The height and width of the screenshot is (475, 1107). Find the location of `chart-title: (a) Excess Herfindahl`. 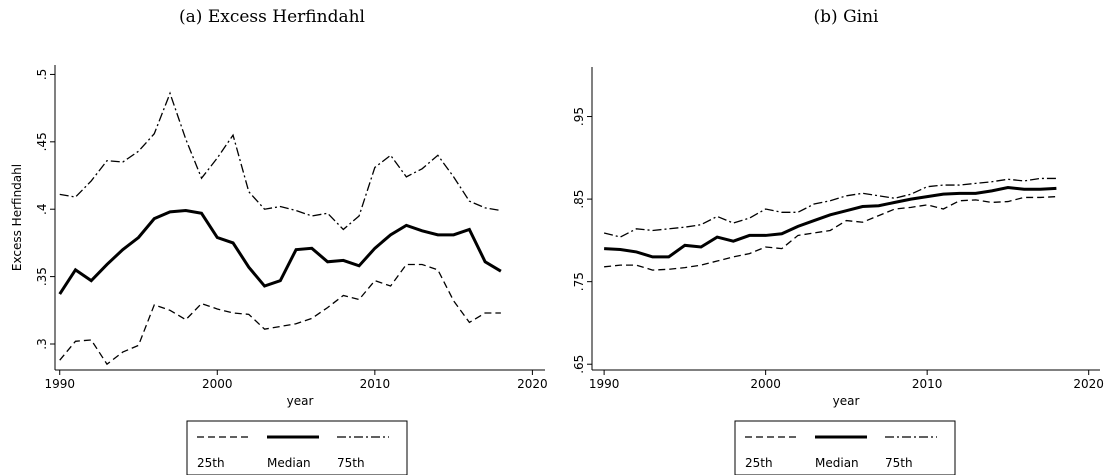

chart-title: (a) Excess Herfindahl is located at coordinates (272, 17).